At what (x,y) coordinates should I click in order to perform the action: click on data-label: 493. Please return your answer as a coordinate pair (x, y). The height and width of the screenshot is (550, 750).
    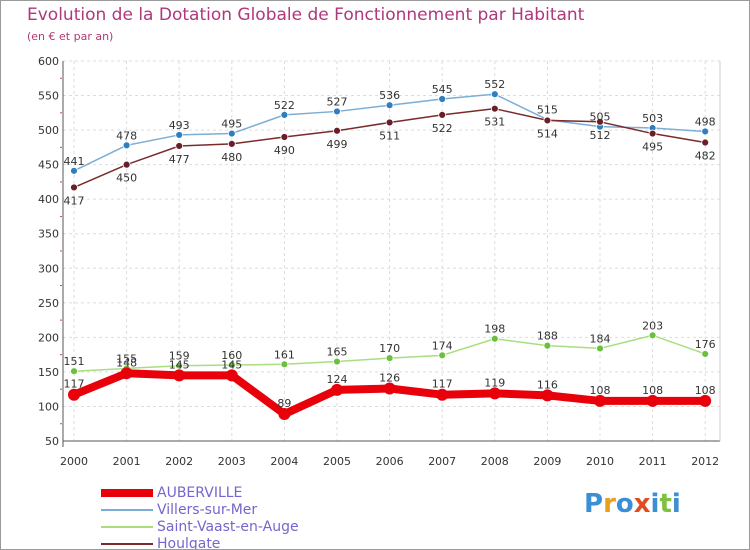
    Looking at the image, I should click on (179, 125).